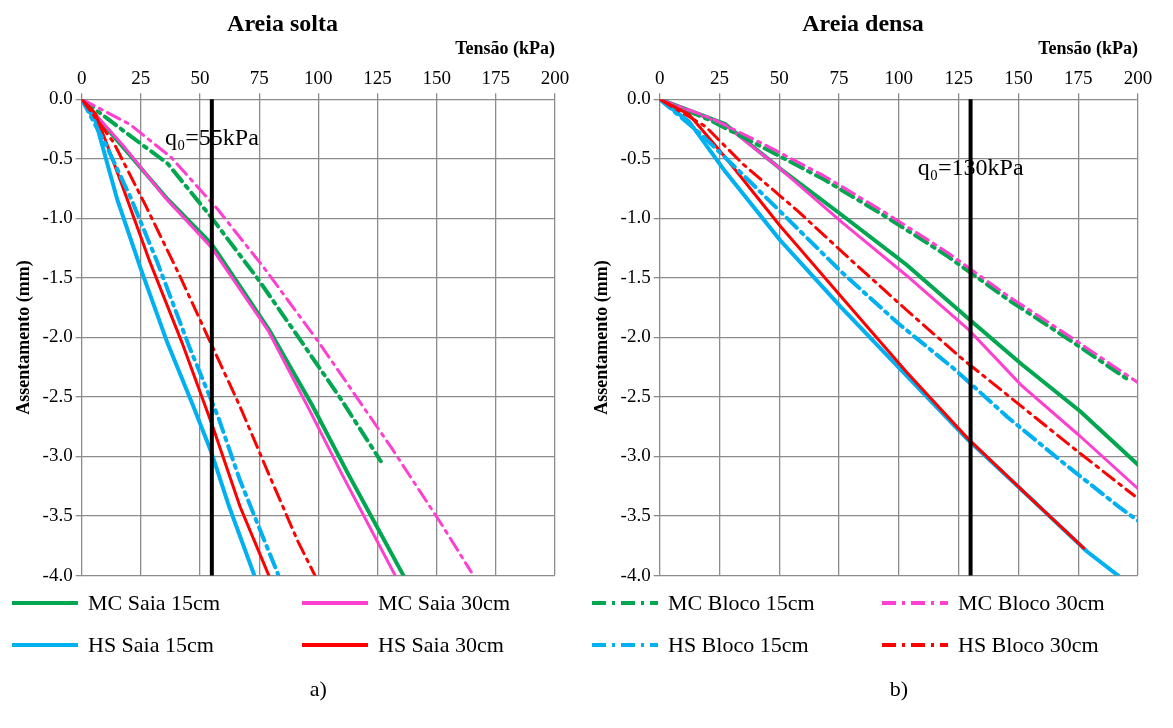 Image resolution: width=1173 pixels, height=728 pixels. I want to click on chart-title: Areia densa, so click(863, 22).